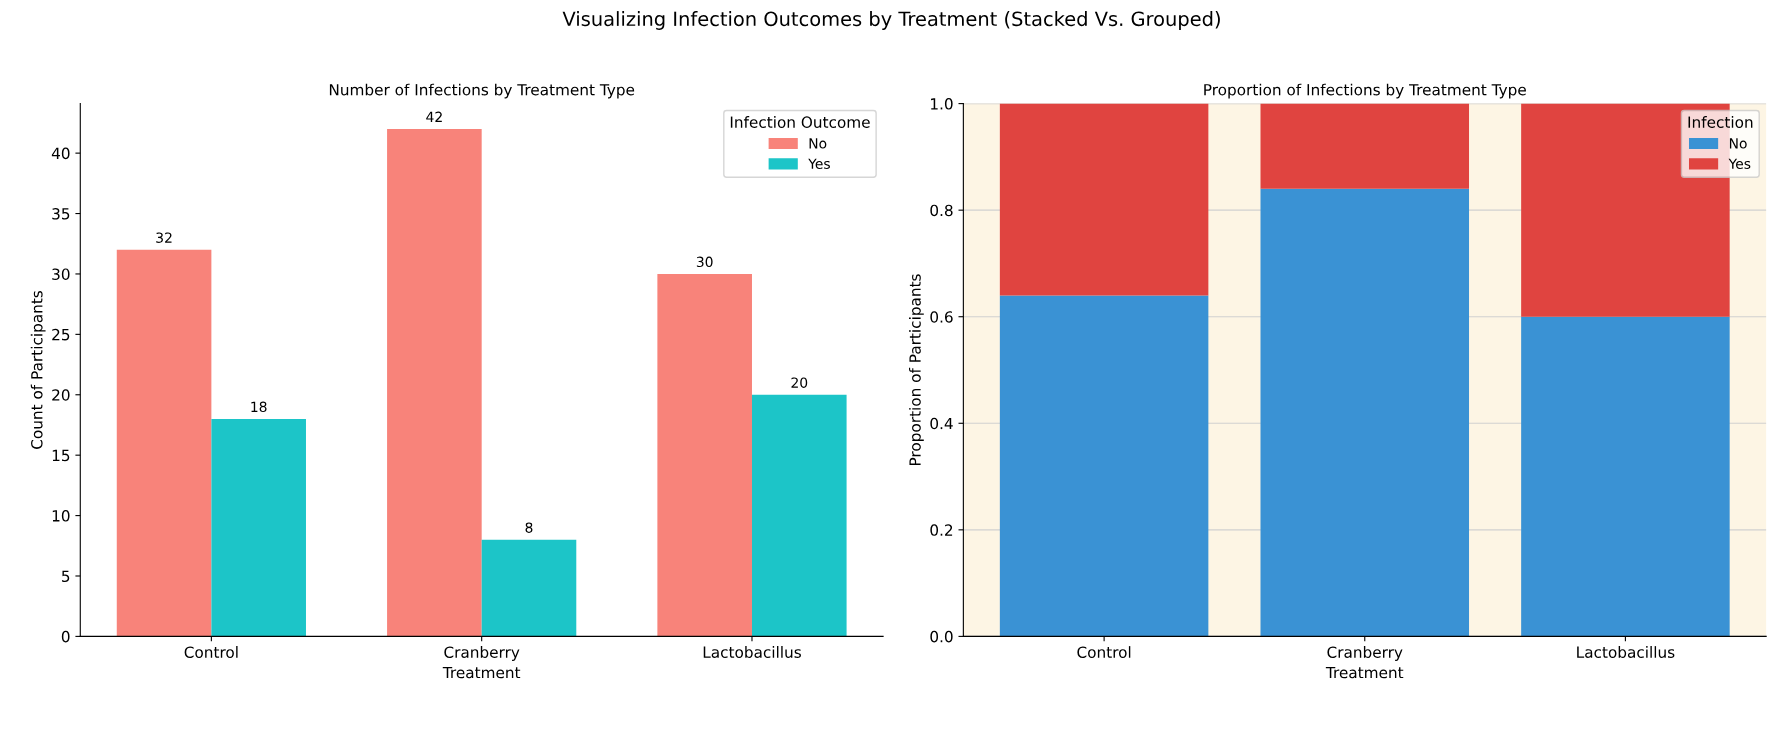 This screenshot has width=1784, height=740. Describe the element at coordinates (799, 382) in the screenshot. I see `data-label: 20` at that location.